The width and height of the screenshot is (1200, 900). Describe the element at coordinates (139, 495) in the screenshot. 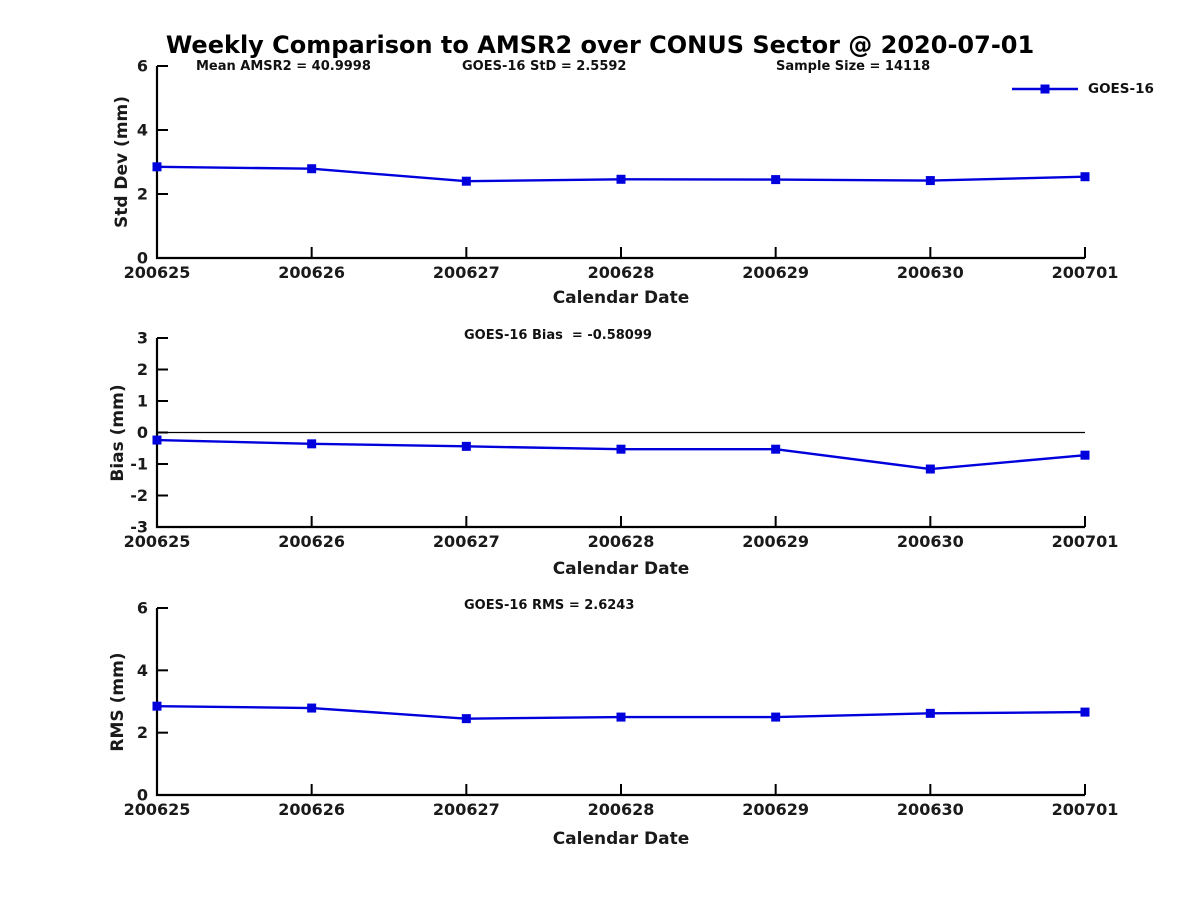

I see `y-tick-label: -2` at that location.